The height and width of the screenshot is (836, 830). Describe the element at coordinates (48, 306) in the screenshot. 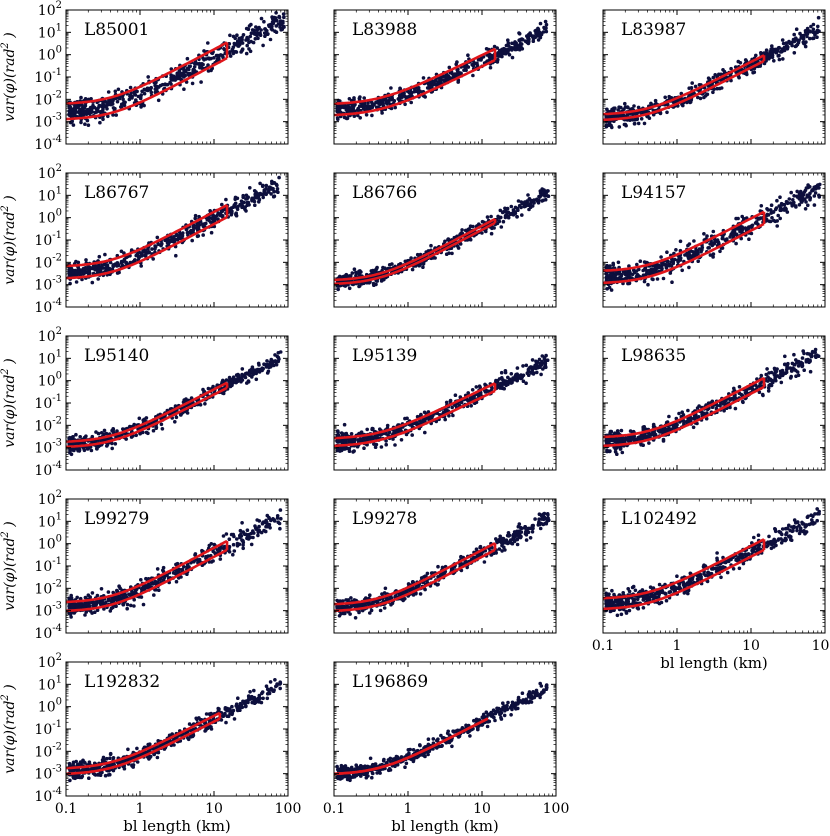

I see `y-tick-label: 10⁻⁴` at that location.